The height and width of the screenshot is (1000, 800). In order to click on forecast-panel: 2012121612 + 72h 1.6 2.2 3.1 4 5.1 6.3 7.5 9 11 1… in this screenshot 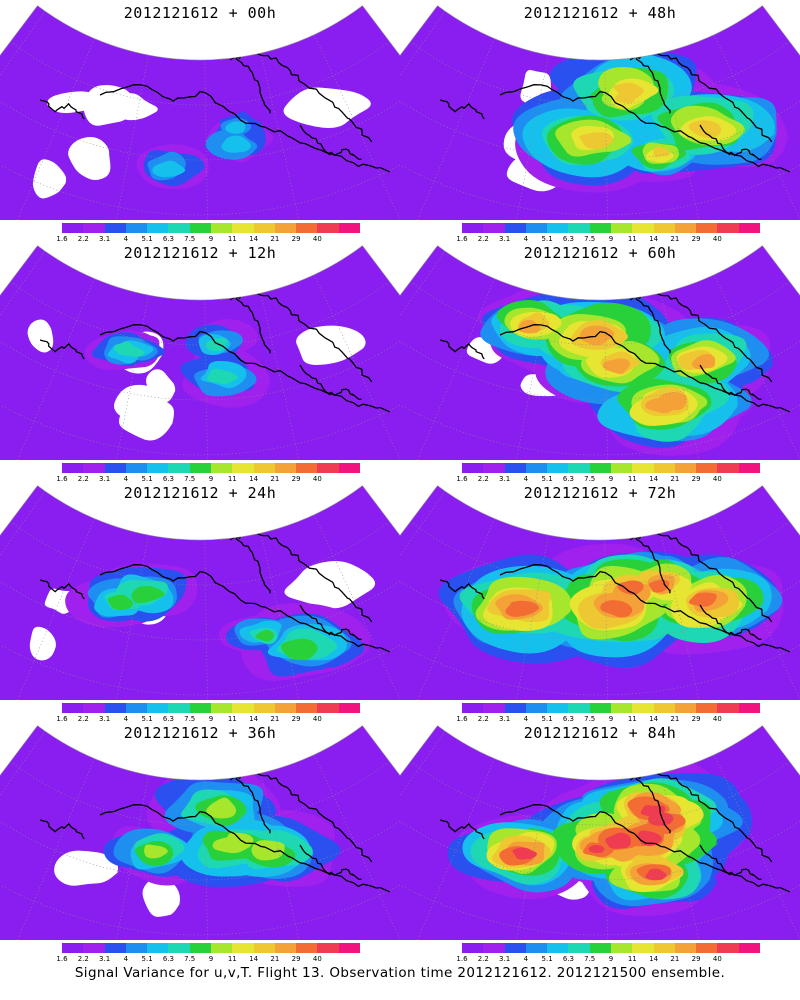, I will do `click(600, 601)`.